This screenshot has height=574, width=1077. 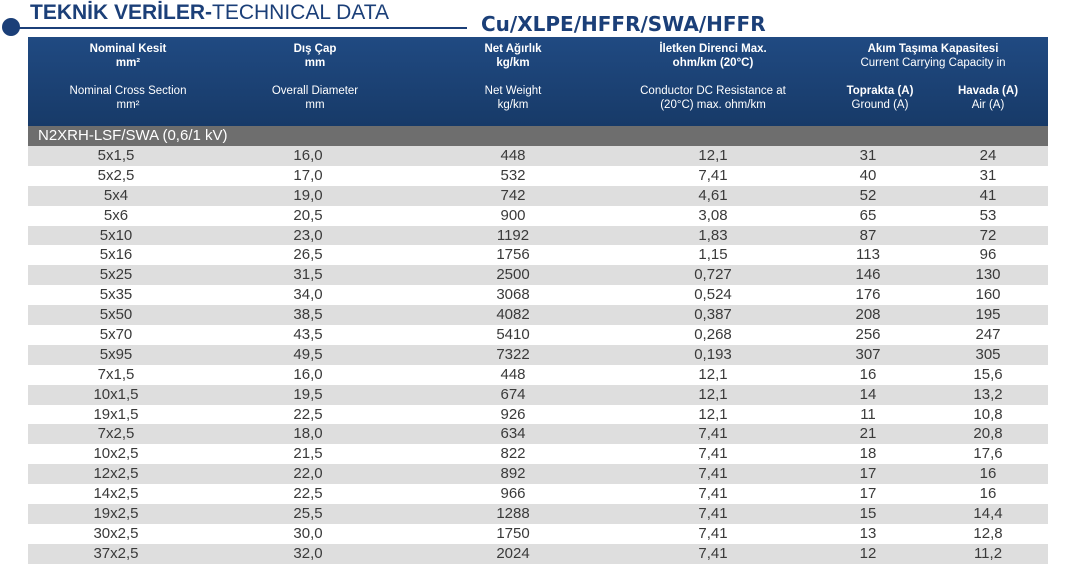 What do you see at coordinates (116, 494) in the screenshot?
I see `cell-cross-section: 14x2,5` at bounding box center [116, 494].